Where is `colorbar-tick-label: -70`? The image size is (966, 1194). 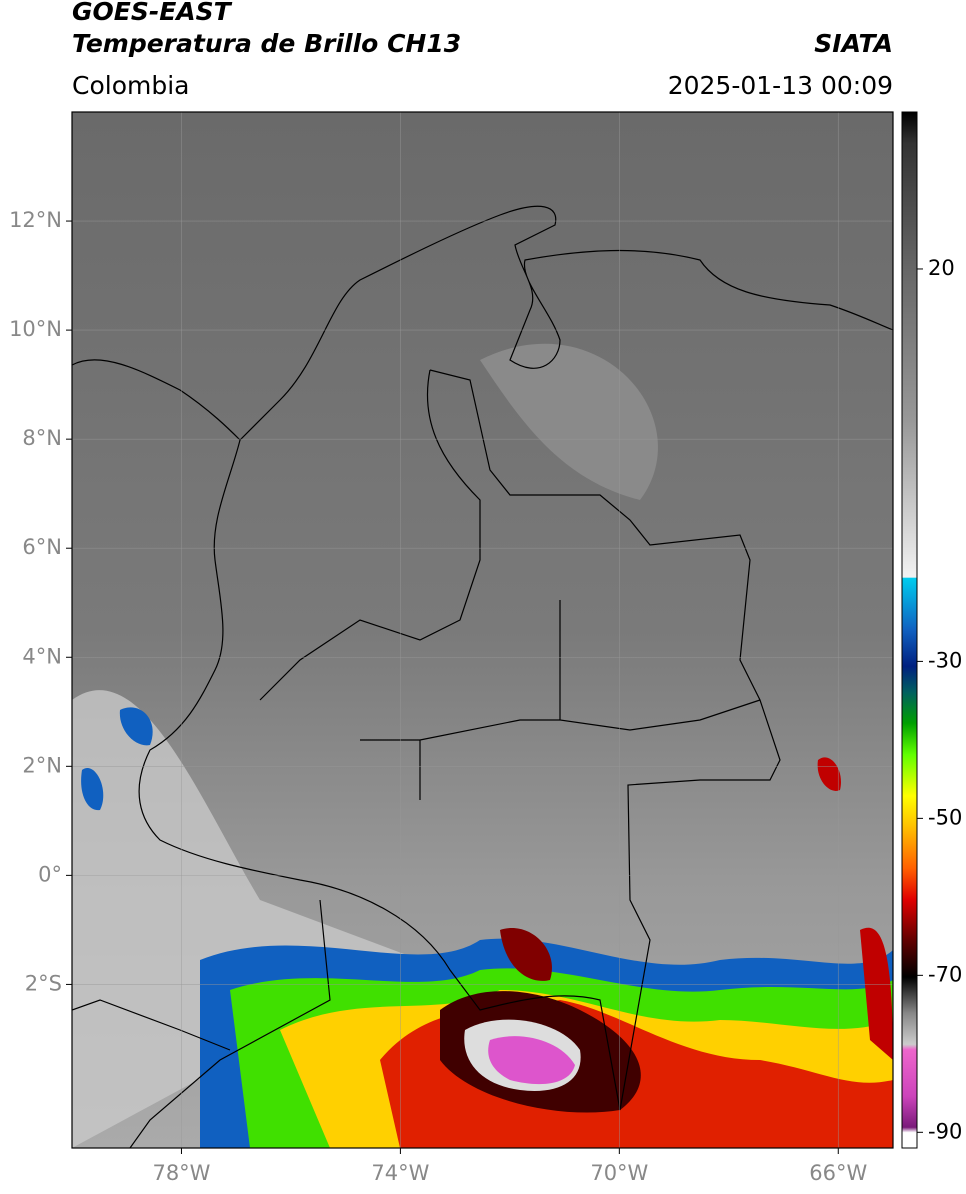 colorbar-tick-label: -70 is located at coordinates (945, 974).